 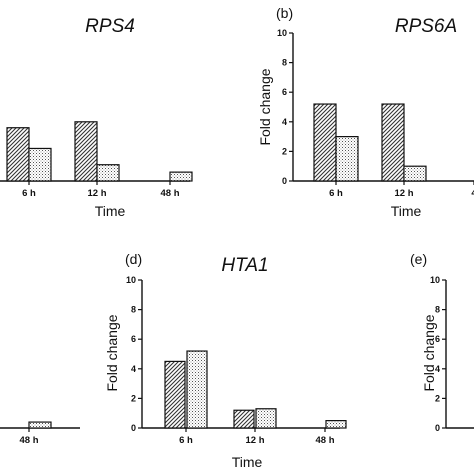 What do you see at coordinates (442, 342) in the screenshot?
I see `panel-5: (e) 0 2 4 6 8 10 Fold change` at bounding box center [442, 342].